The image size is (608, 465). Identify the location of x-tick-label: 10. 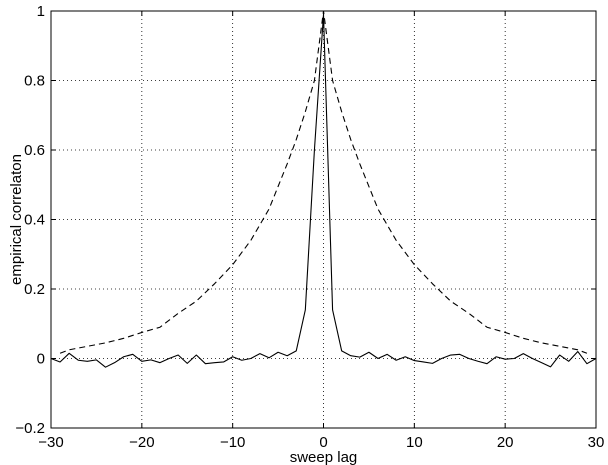
(414, 442).